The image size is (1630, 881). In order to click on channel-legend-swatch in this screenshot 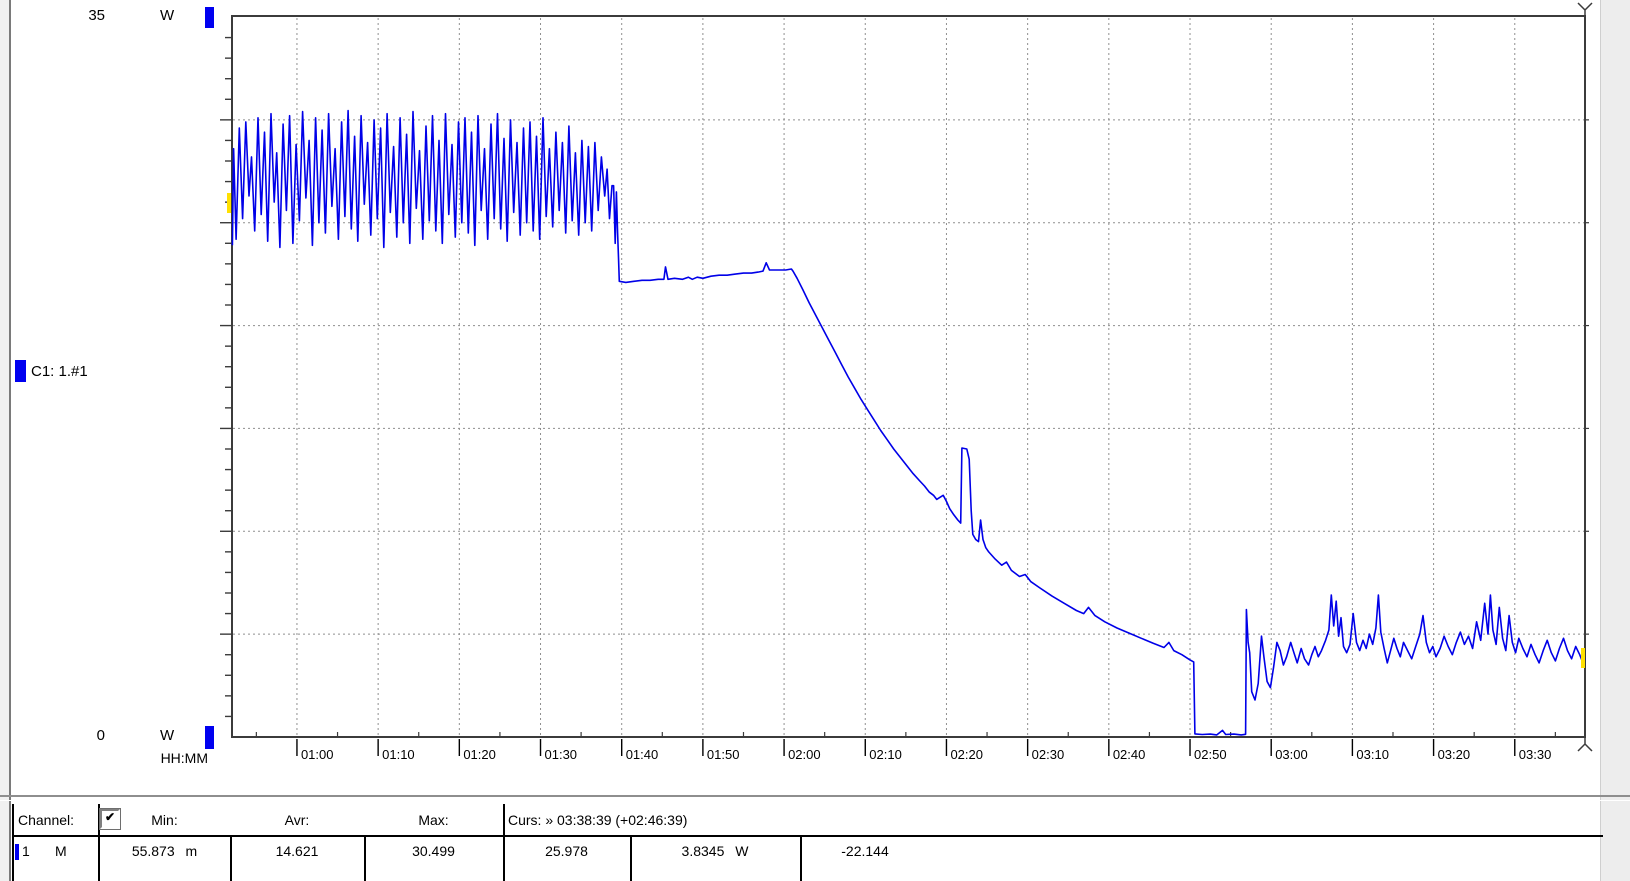, I will do `click(20, 371)`.